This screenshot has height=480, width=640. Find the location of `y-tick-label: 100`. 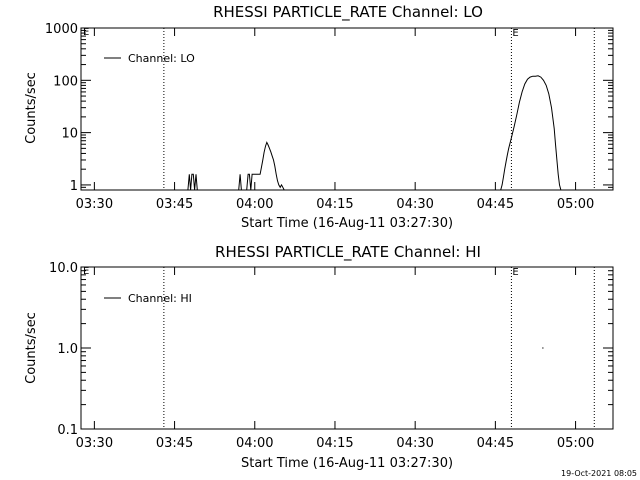

y-tick-label: 100 is located at coordinates (65, 81).